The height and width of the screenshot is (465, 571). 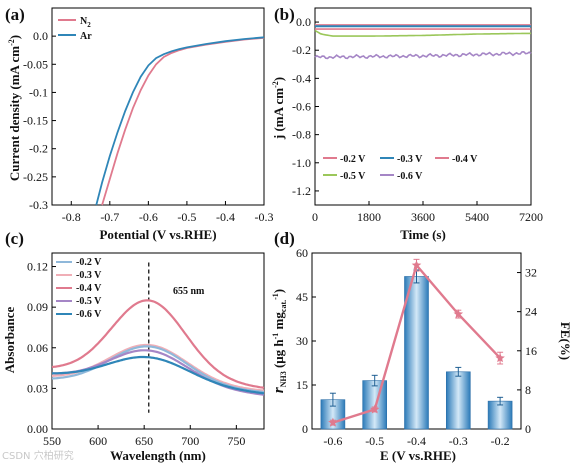 What do you see at coordinates (35, 64) in the screenshot?
I see `a-ytick-label: -0.05` at bounding box center [35, 64].